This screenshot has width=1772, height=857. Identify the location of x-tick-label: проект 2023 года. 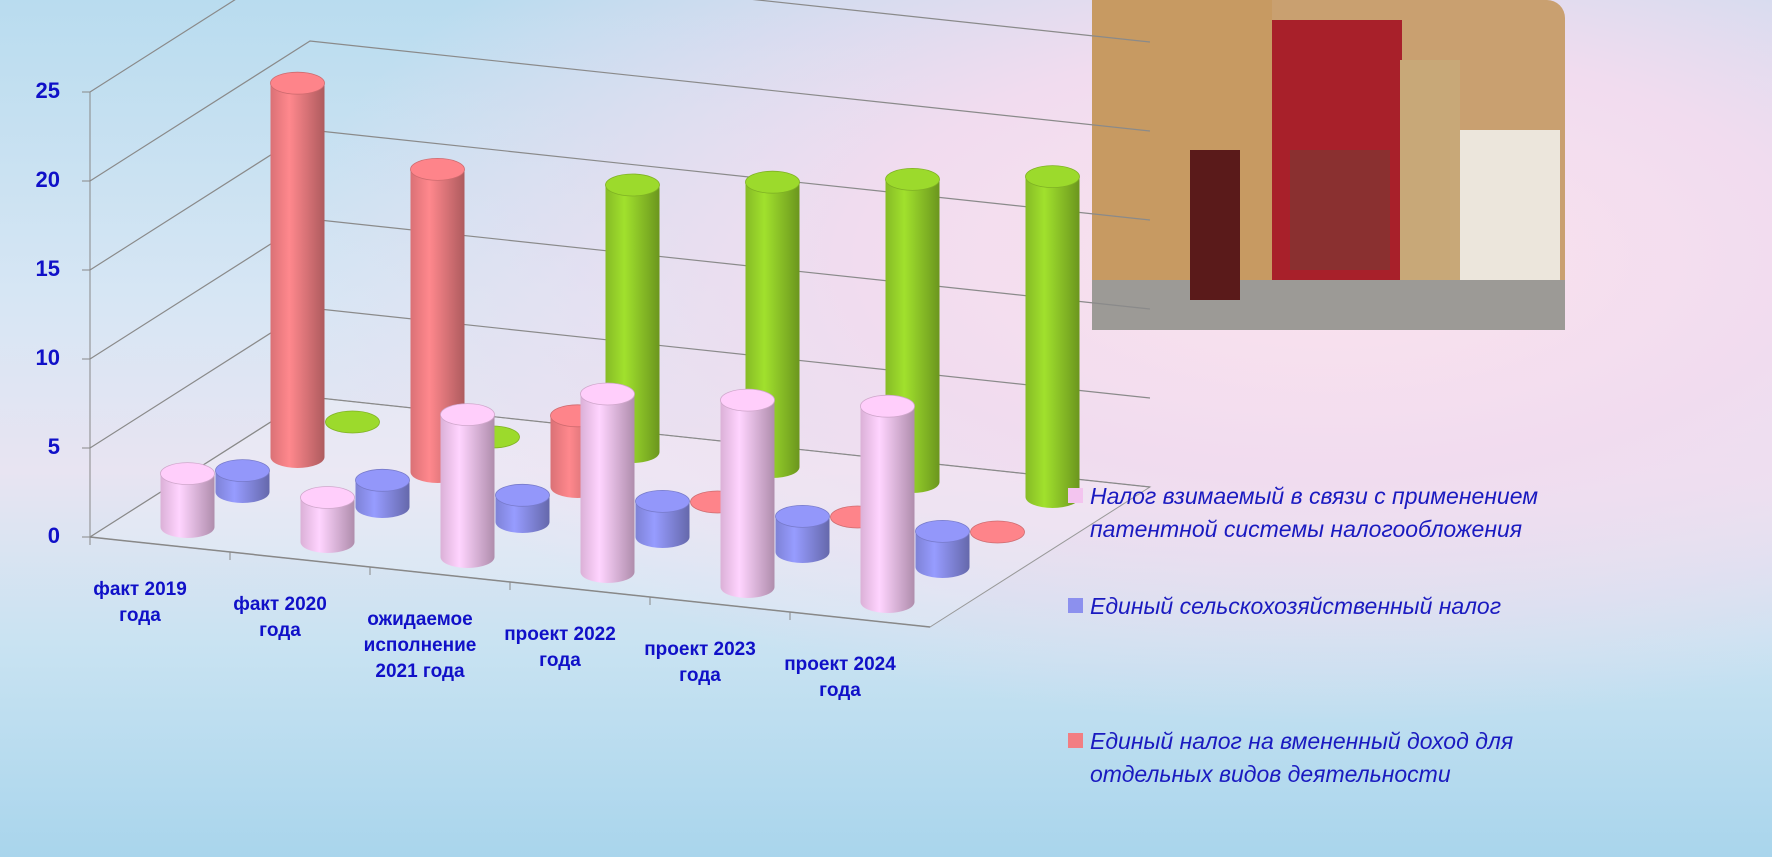
(700, 662).